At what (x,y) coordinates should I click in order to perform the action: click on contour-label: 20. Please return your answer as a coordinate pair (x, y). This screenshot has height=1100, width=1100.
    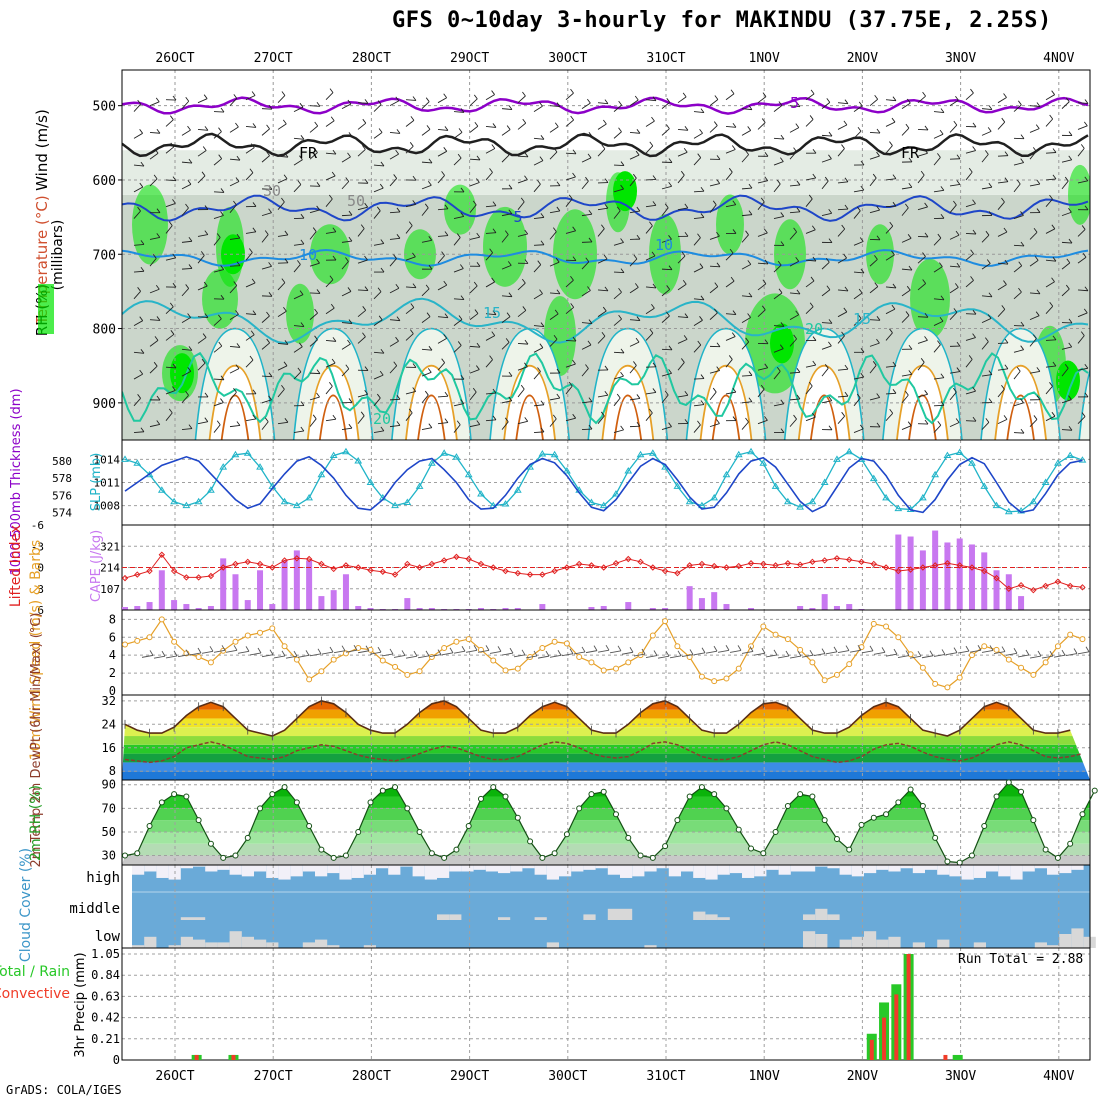
    Looking at the image, I should click on (382, 419).